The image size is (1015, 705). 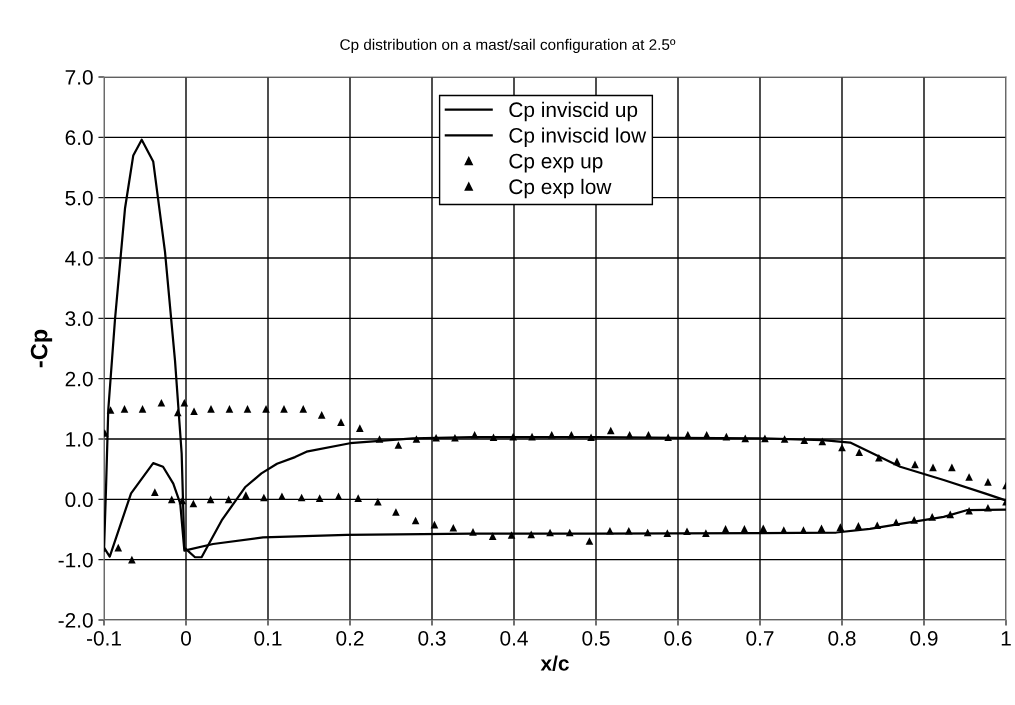 What do you see at coordinates (79, 77) in the screenshot?
I see `y-tick-label: 7.0` at bounding box center [79, 77].